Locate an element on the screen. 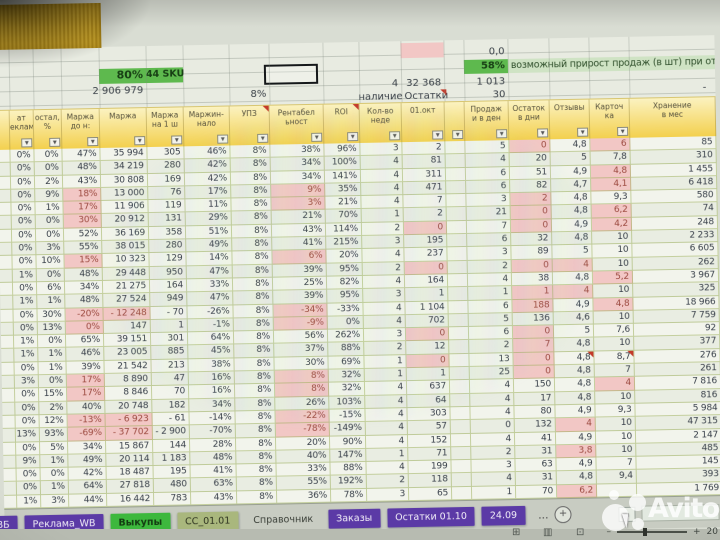  cell-marzha-do: 49% is located at coordinates (87, 460).